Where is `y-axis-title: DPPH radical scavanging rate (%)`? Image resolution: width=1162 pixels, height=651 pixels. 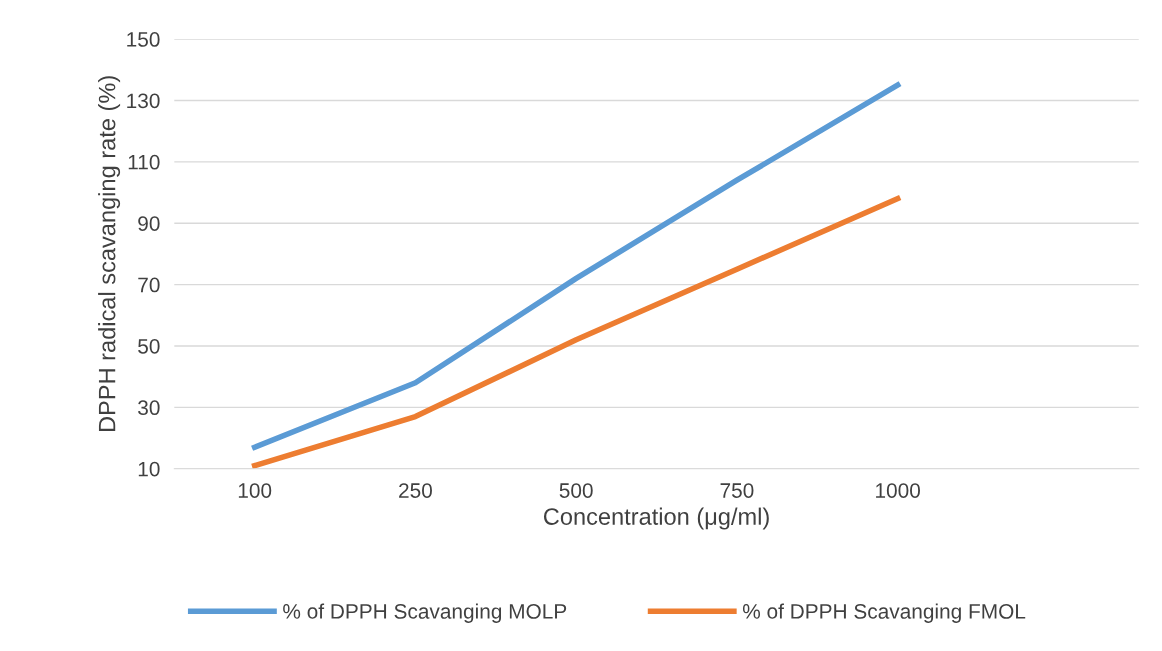 y-axis-title: DPPH radical scavanging rate (%) is located at coordinates (109, 254).